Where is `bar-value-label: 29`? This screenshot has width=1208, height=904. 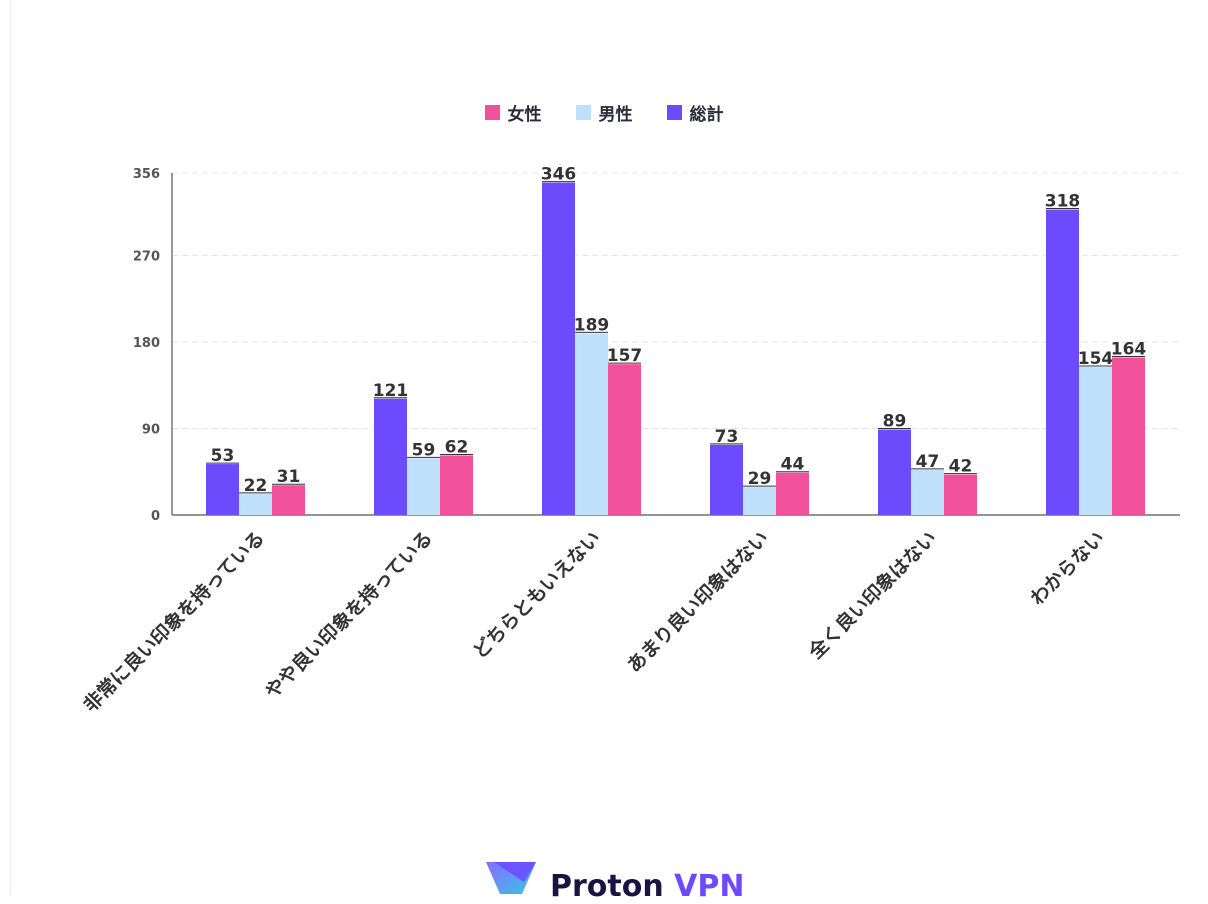 bar-value-label: 29 is located at coordinates (760, 479).